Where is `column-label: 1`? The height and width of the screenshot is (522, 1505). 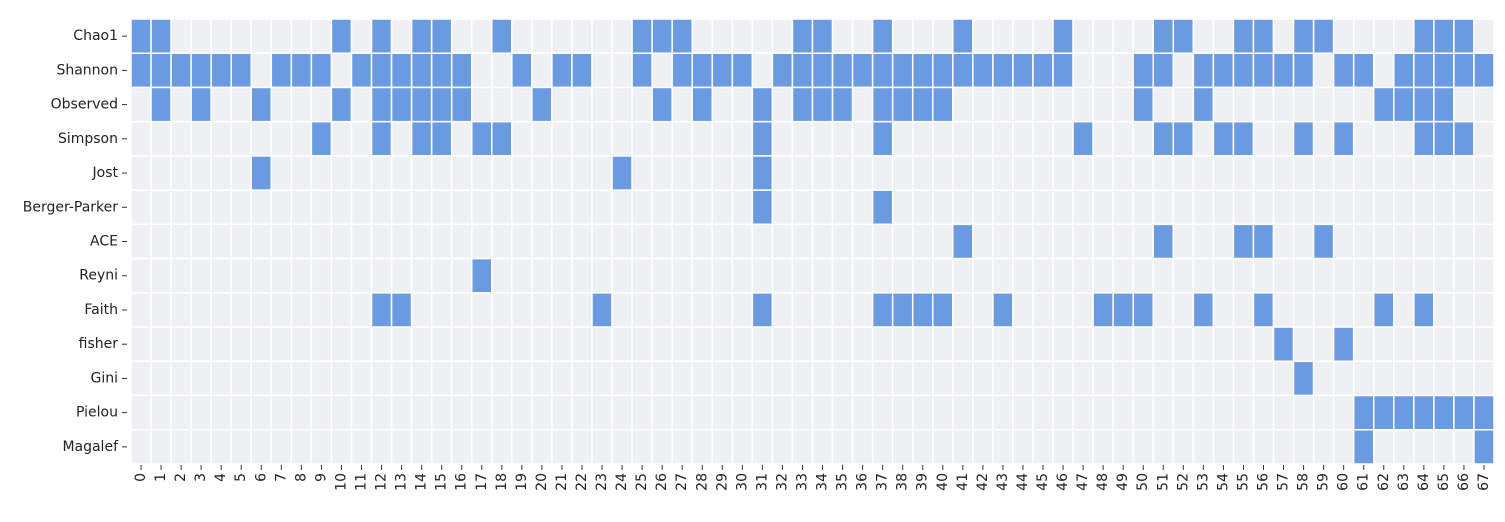 column-label: 1 is located at coordinates (161, 477).